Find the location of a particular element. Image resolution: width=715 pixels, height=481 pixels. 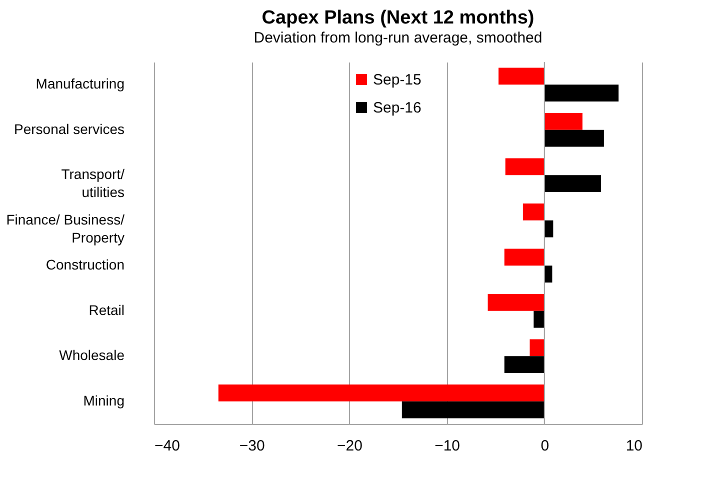

y-tick-label: Manufacturing is located at coordinates (80, 84).